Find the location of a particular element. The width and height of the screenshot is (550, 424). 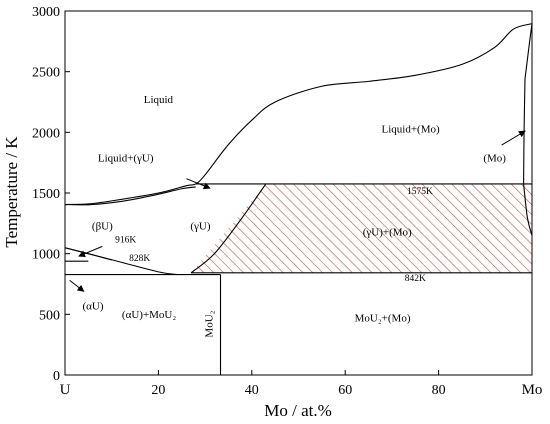

x-axis-title: Mo / at.% is located at coordinates (298, 410).